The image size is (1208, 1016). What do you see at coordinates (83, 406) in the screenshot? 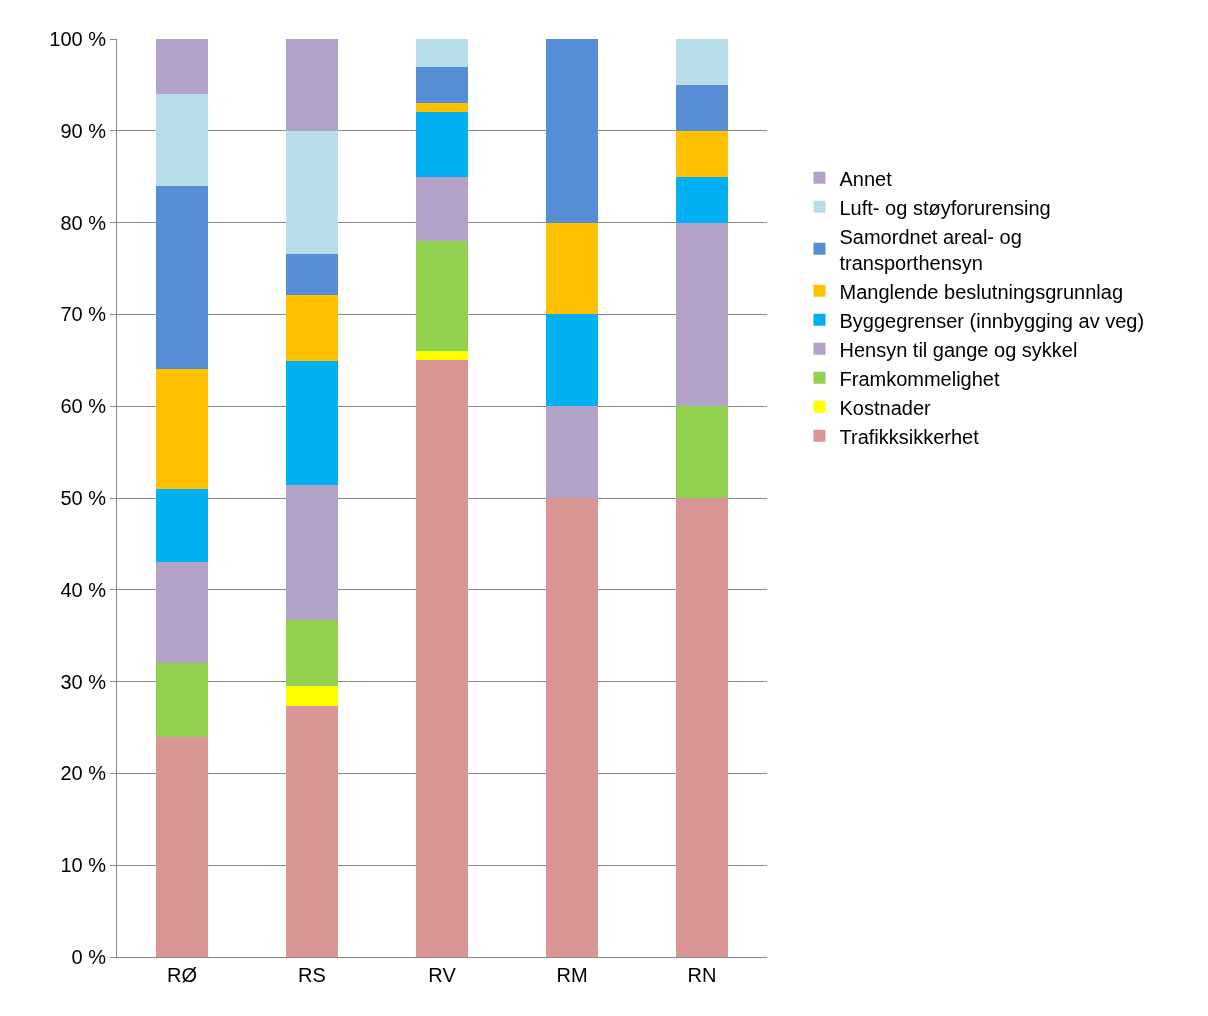
I see `y-tick-label: 60 %` at bounding box center [83, 406].